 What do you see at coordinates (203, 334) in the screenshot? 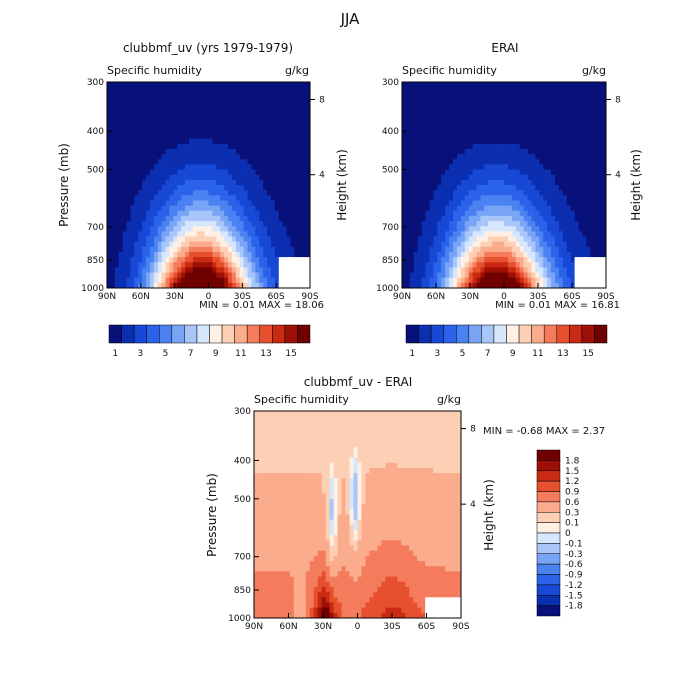
I see `colorbar-swatch` at bounding box center [203, 334].